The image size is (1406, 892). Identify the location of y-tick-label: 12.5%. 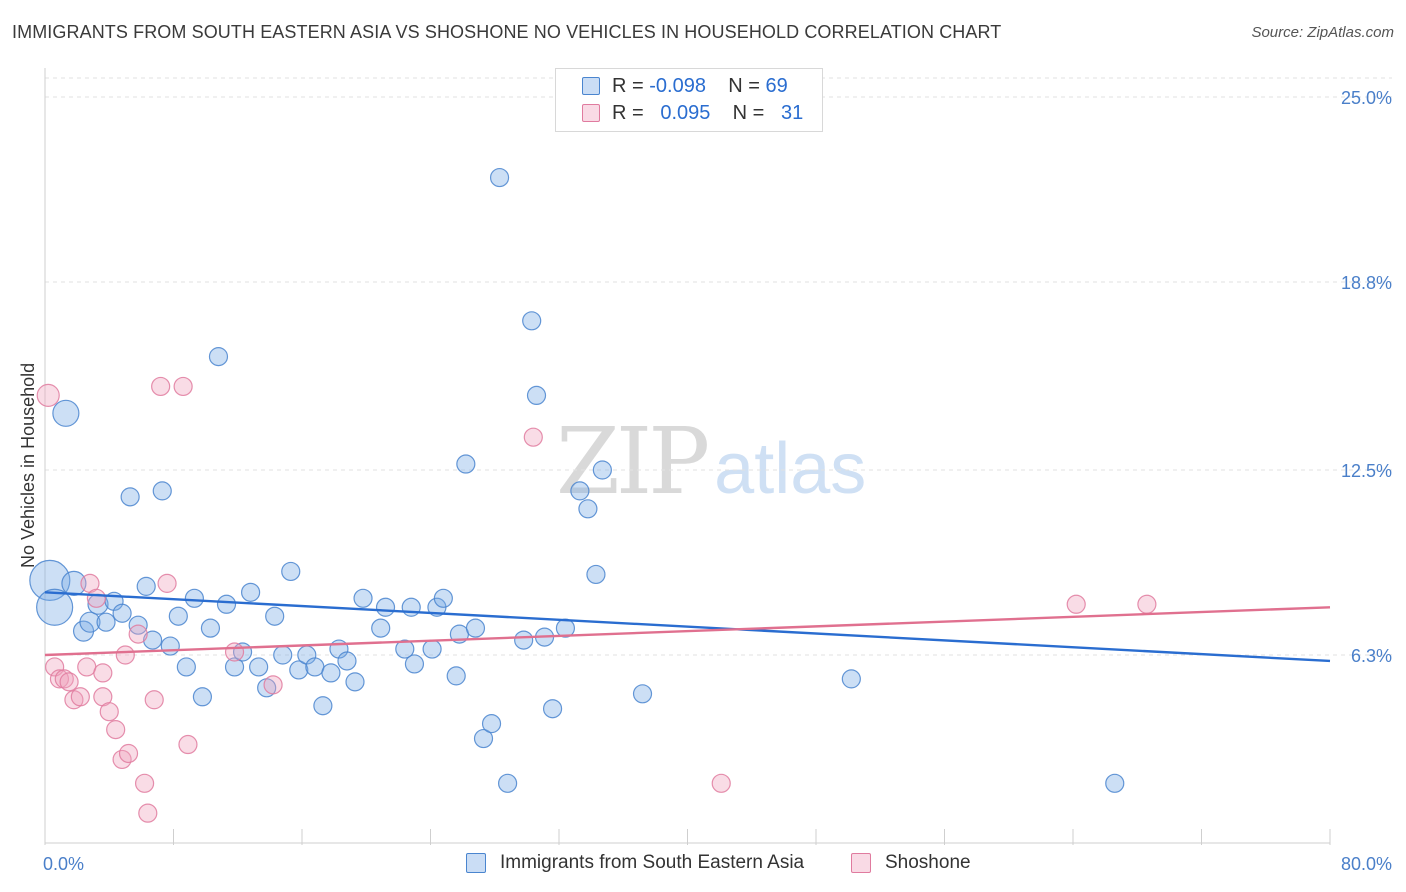
(1366, 471).